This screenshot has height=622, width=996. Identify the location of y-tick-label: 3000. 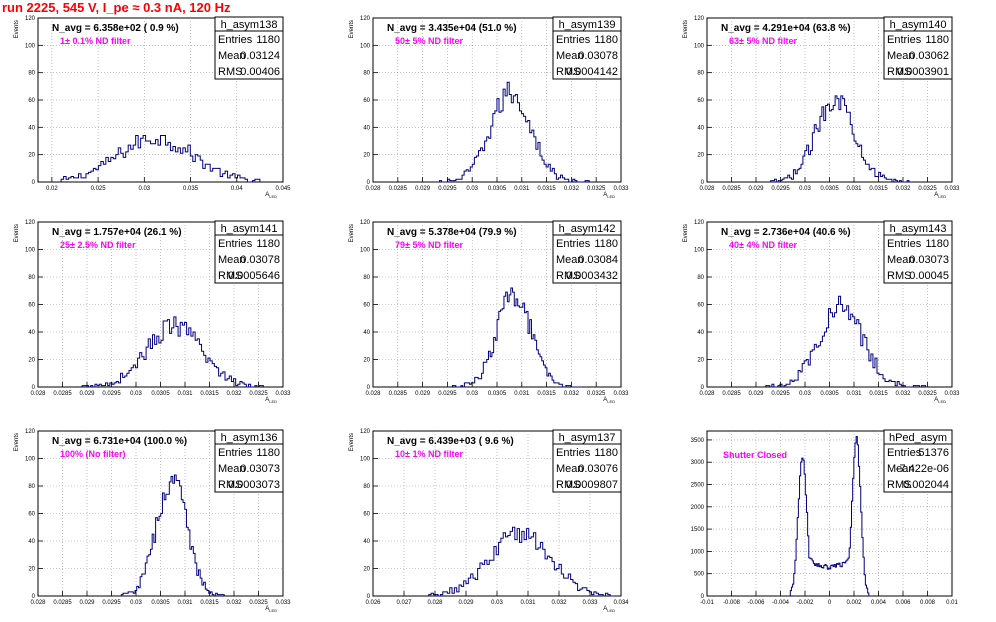
(698, 463).